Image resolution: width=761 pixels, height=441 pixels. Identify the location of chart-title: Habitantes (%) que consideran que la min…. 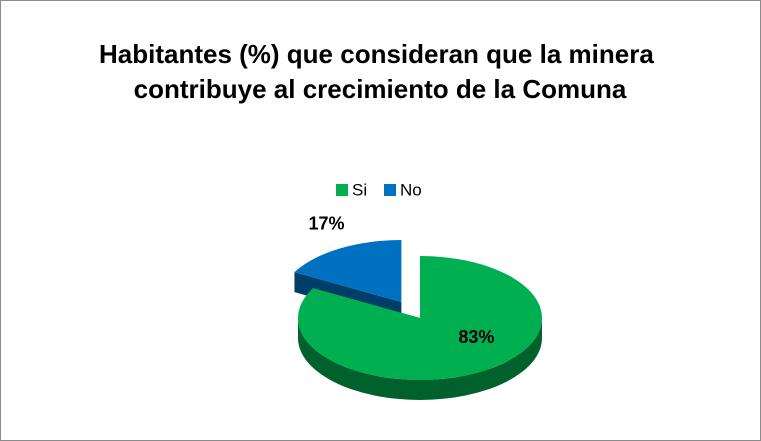
(380, 71).